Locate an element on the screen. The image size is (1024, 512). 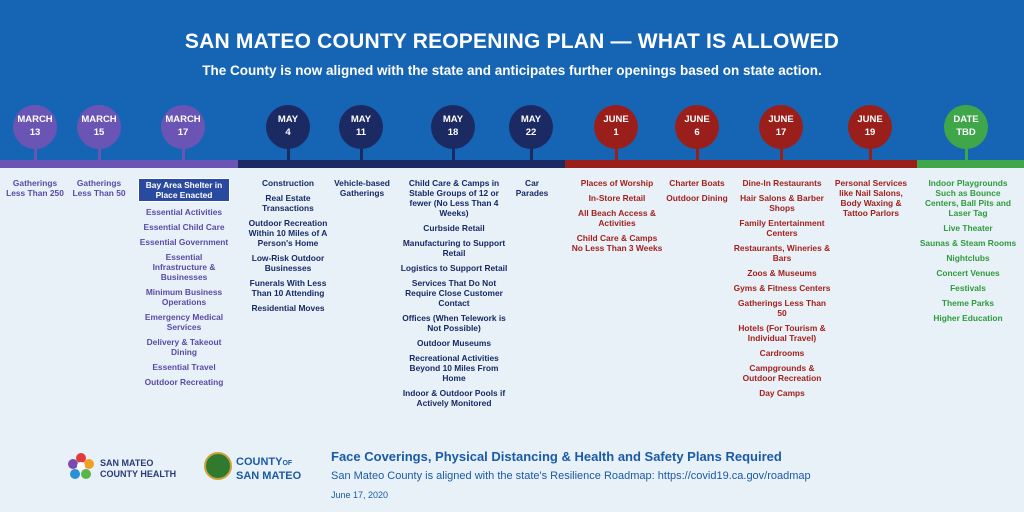
milestone-date-badge: MARCH 17 is located at coordinates (183, 127).